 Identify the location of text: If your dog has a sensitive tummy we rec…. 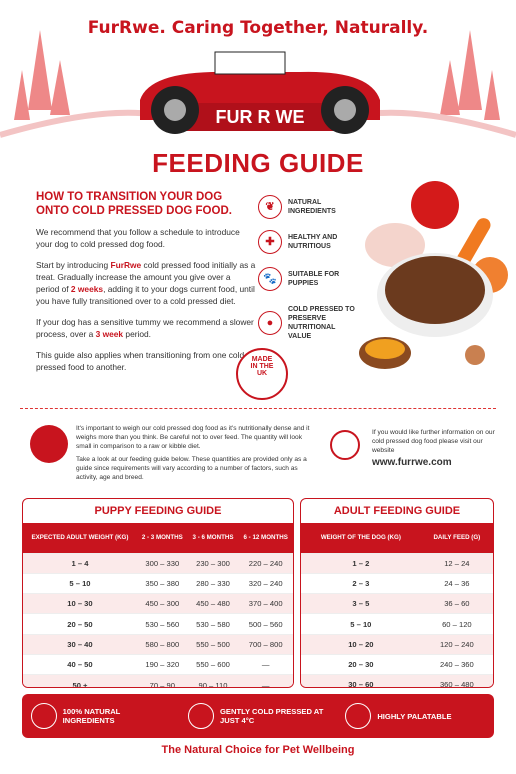
(145, 328).